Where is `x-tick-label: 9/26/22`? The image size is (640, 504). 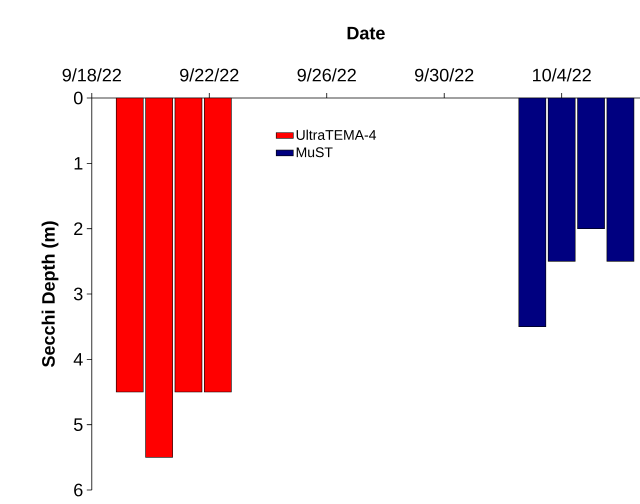 x-tick-label: 9/26/22 is located at coordinates (327, 75).